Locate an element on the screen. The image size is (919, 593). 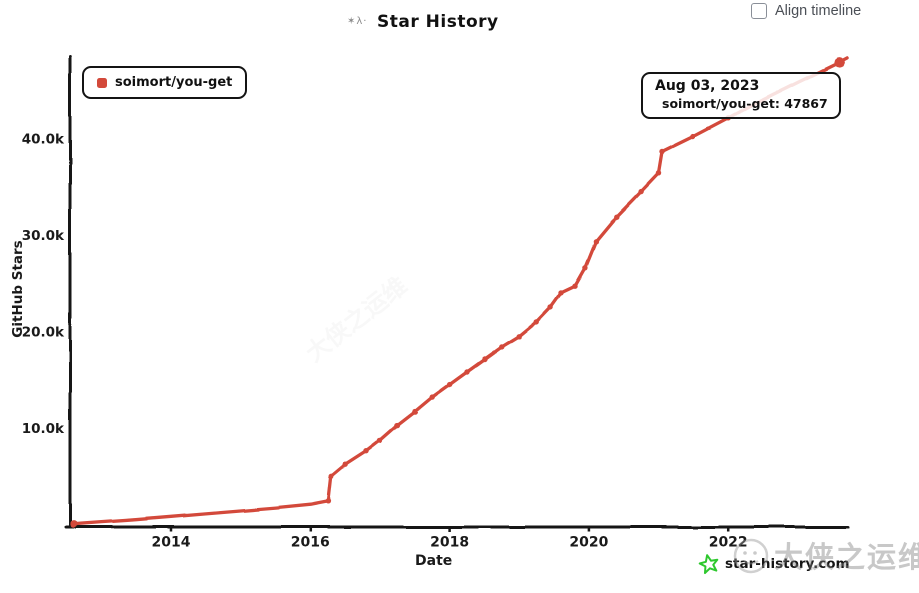
star-history-brand: star-history.com is located at coordinates (774, 564).